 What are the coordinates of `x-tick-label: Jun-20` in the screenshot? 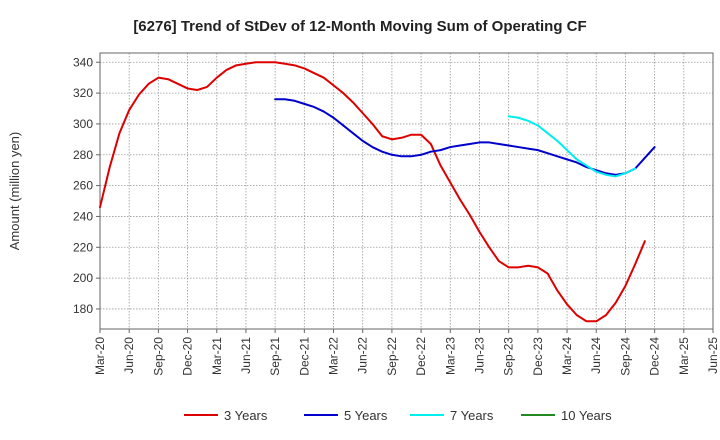 It's located at (129, 355).